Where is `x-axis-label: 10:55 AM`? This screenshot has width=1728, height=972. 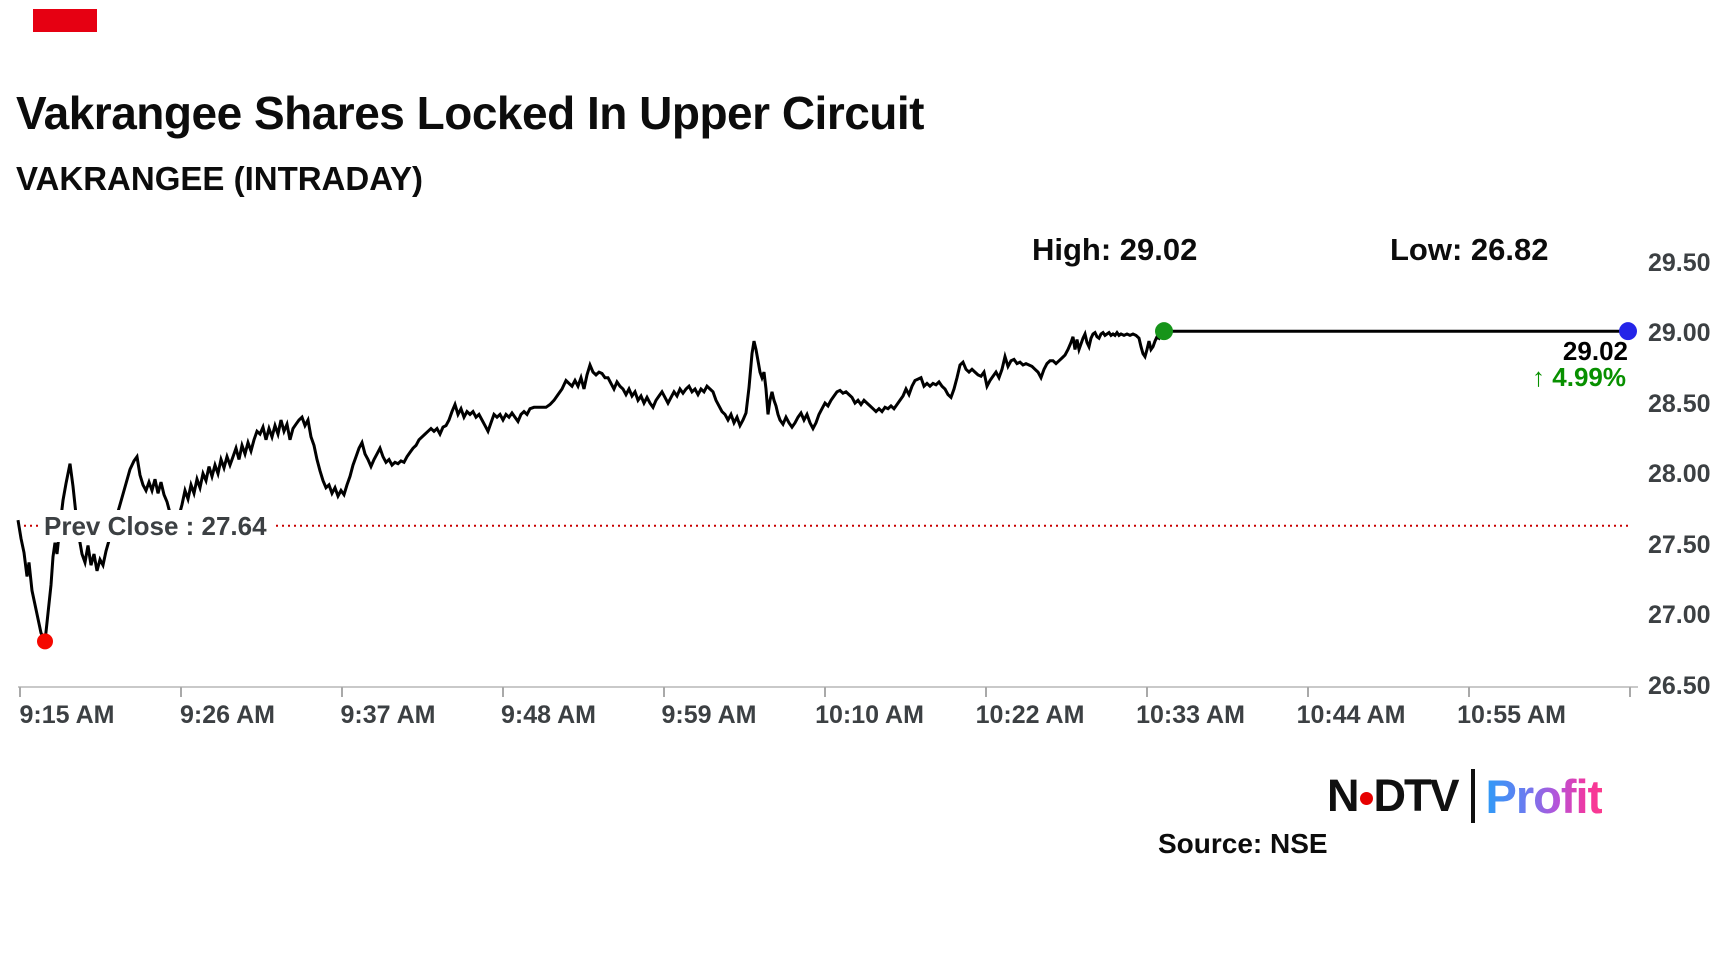 x-axis-label: 10:55 AM is located at coordinates (1511, 715).